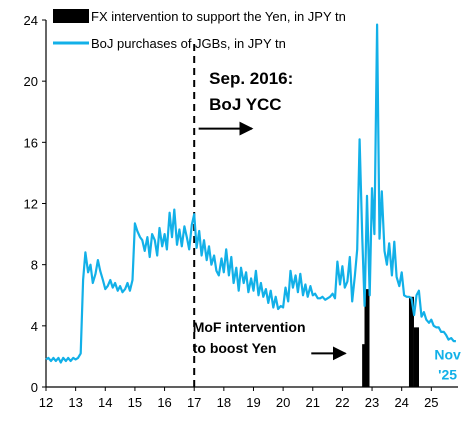  I want to click on x-tick-label: 14, so click(105, 402).